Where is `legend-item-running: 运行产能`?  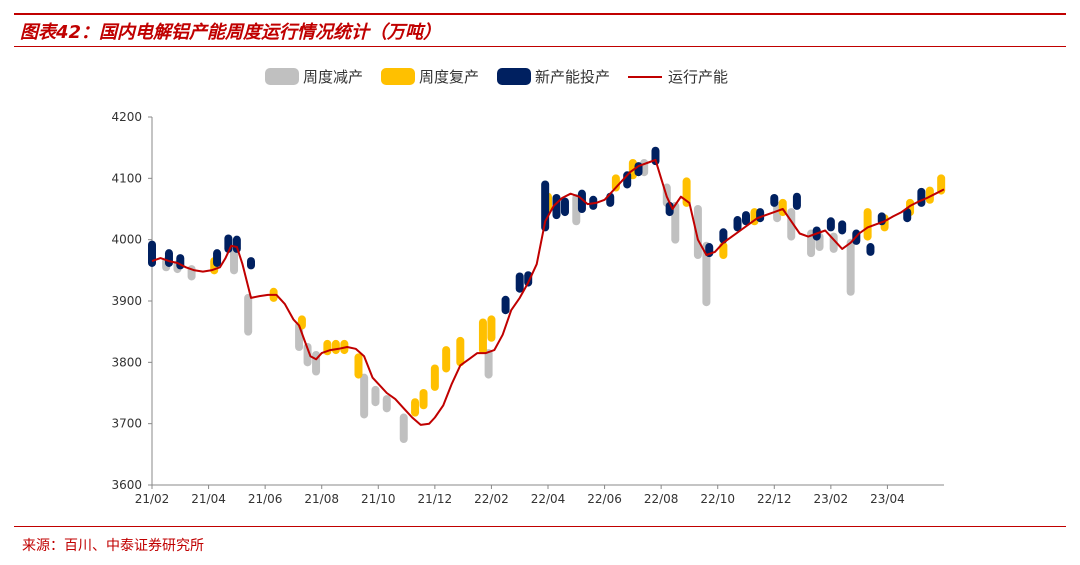 legend-item-running: 运行产能 is located at coordinates (678, 76).